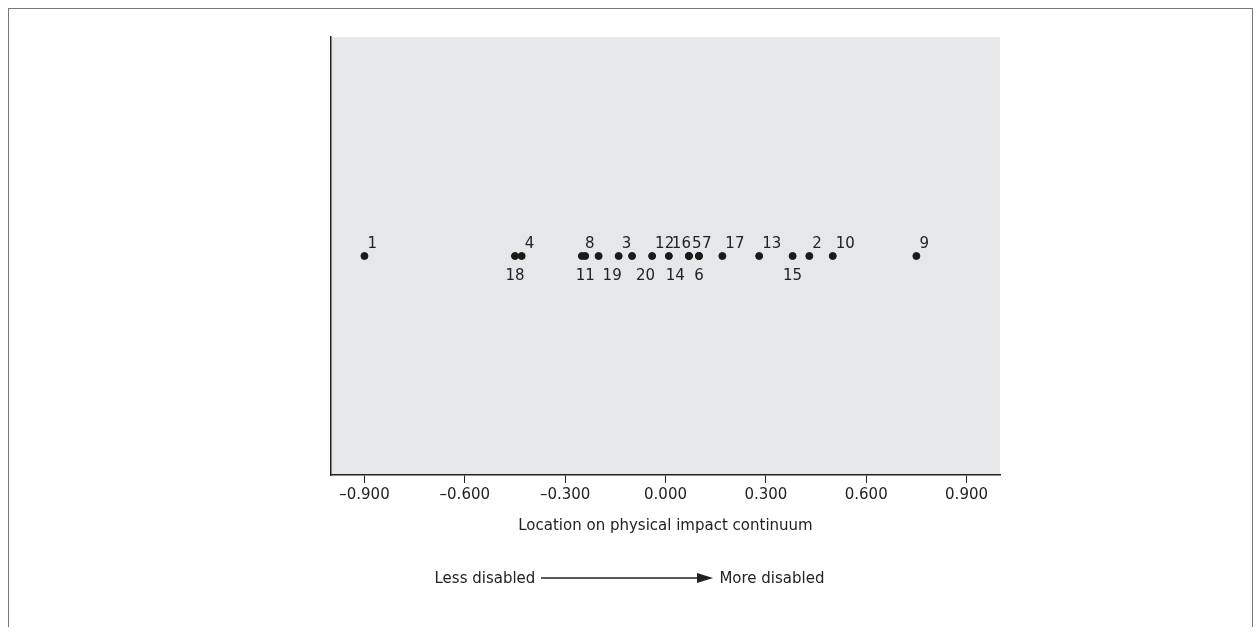 The image size is (1259, 635). What do you see at coordinates (665, 493) in the screenshot?
I see `x-tick-label: 0.000` at bounding box center [665, 493].